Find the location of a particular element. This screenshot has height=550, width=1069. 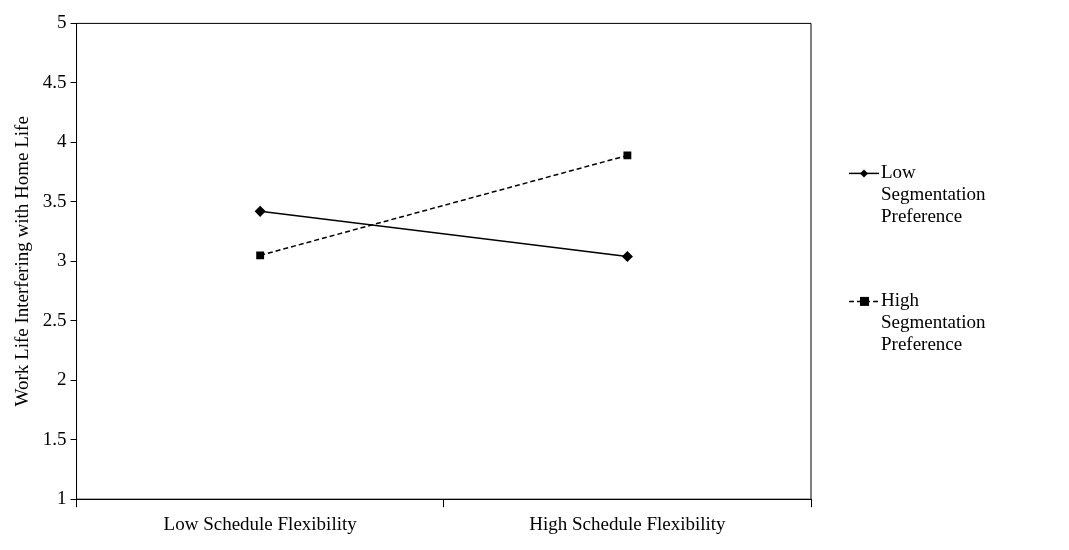

y-tick-label: 1 is located at coordinates (62, 498).